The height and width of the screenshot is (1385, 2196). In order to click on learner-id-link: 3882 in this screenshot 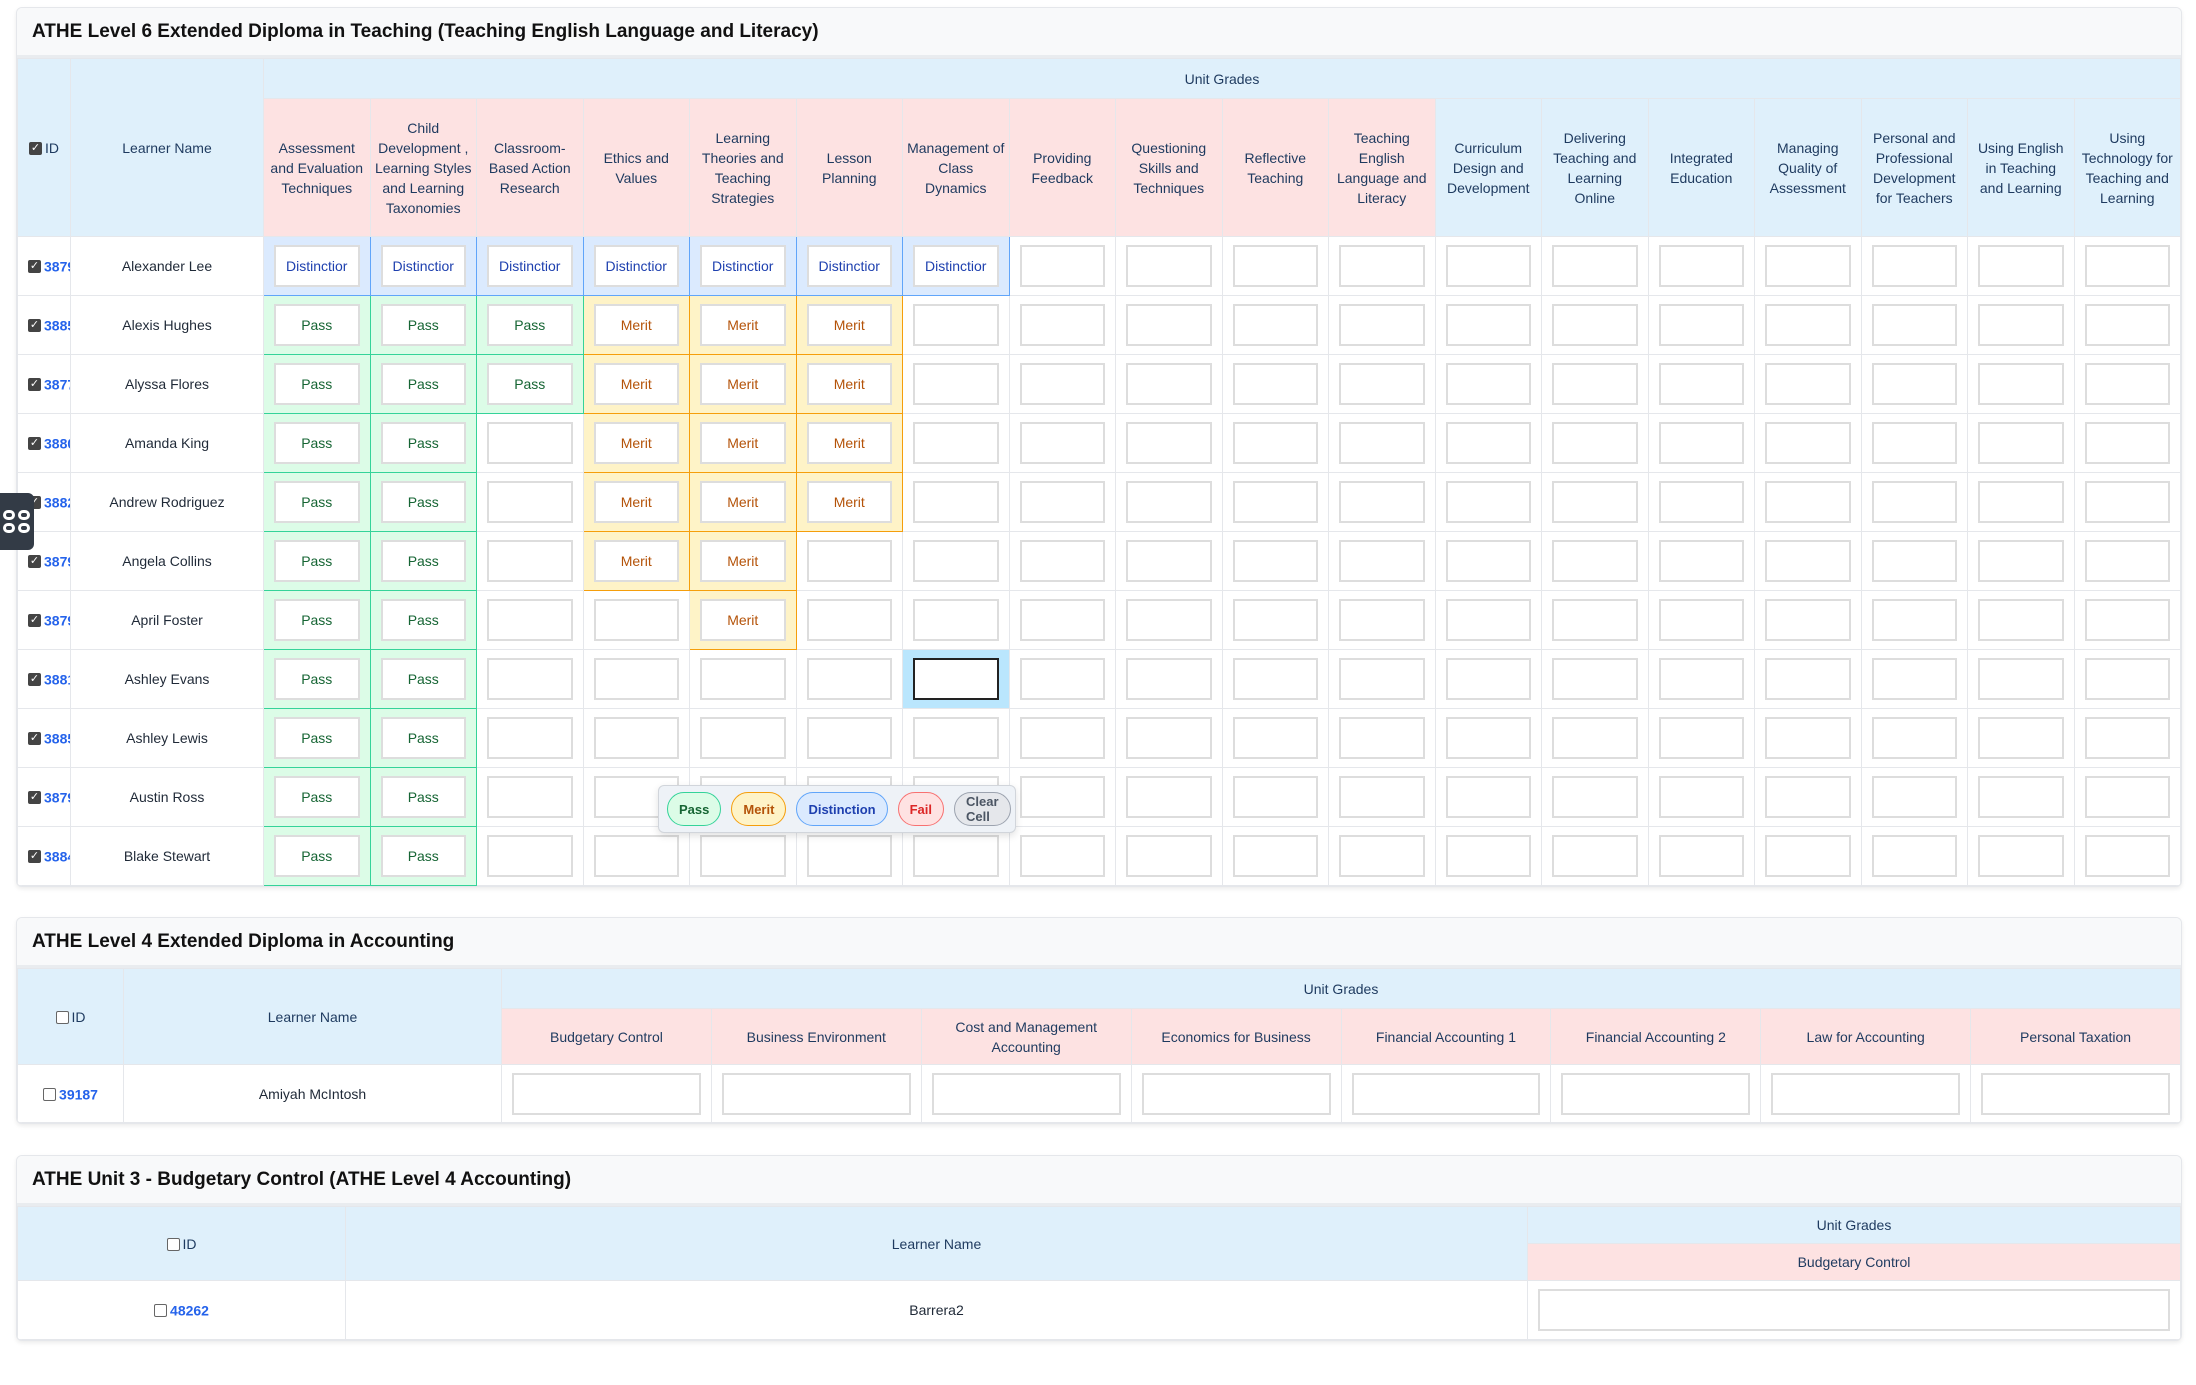, I will do `click(57, 502)`.